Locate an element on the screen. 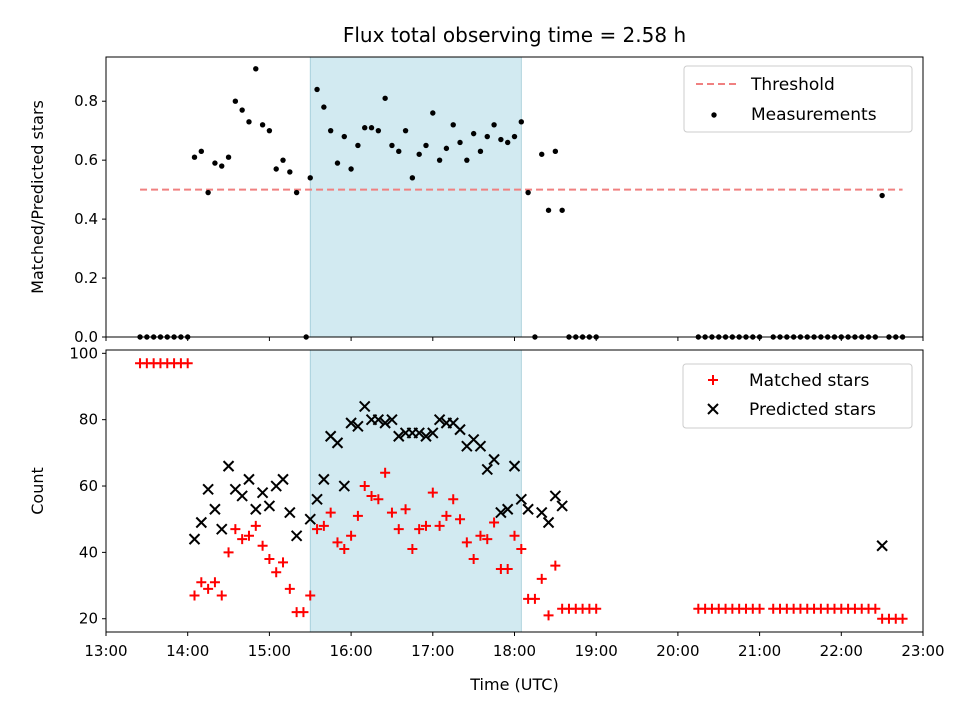  legend-top: Threshold Measurements is located at coordinates (798, 99).